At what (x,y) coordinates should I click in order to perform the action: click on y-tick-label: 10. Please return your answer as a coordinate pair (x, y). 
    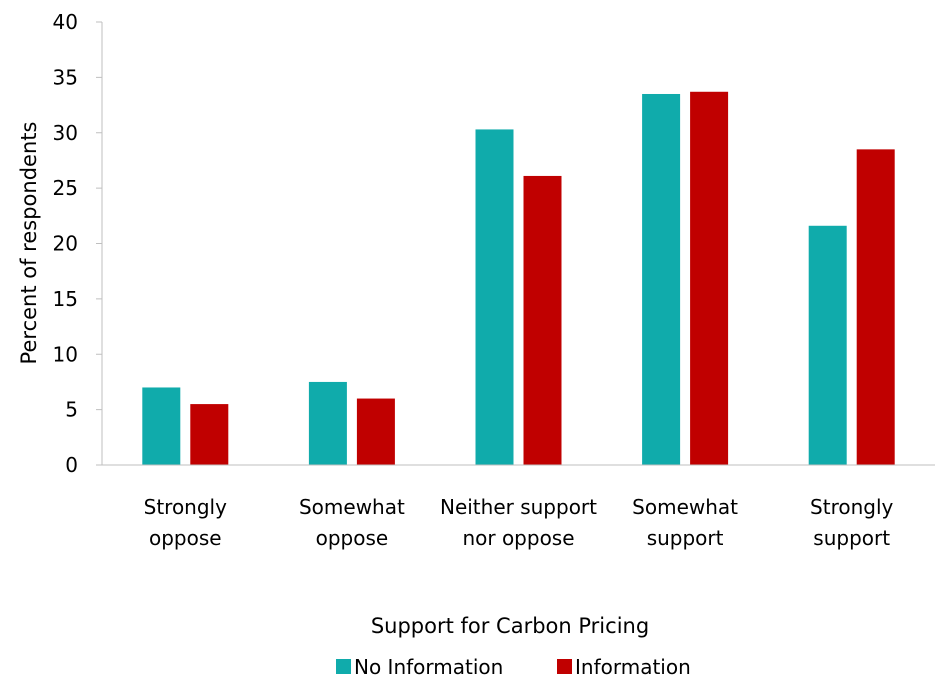
    Looking at the image, I should click on (65, 354).